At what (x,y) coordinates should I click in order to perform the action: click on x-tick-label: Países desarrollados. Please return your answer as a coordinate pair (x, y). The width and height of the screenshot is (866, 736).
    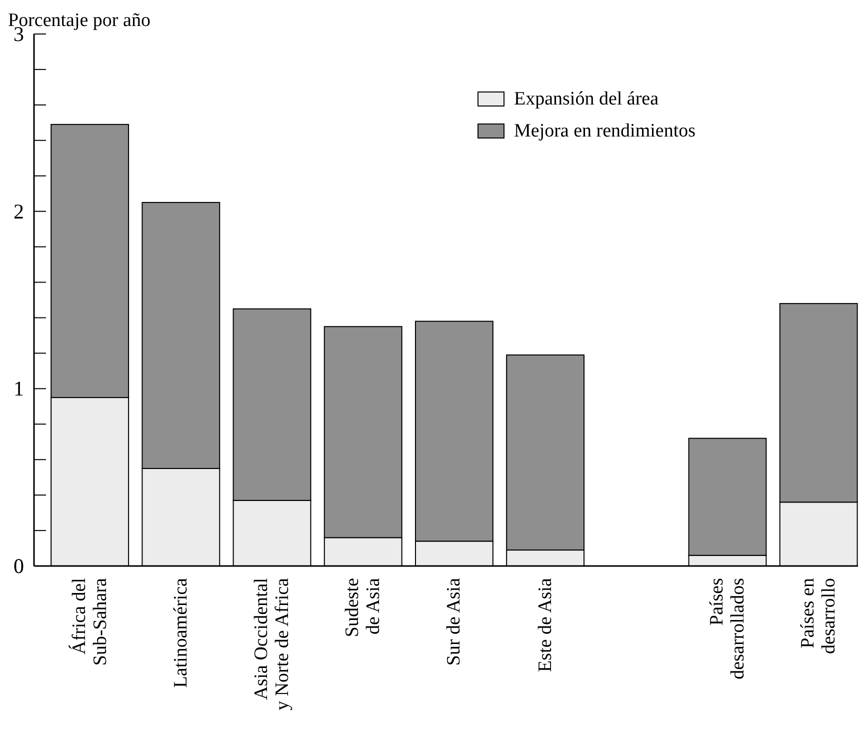
    Looking at the image, I should click on (727, 629).